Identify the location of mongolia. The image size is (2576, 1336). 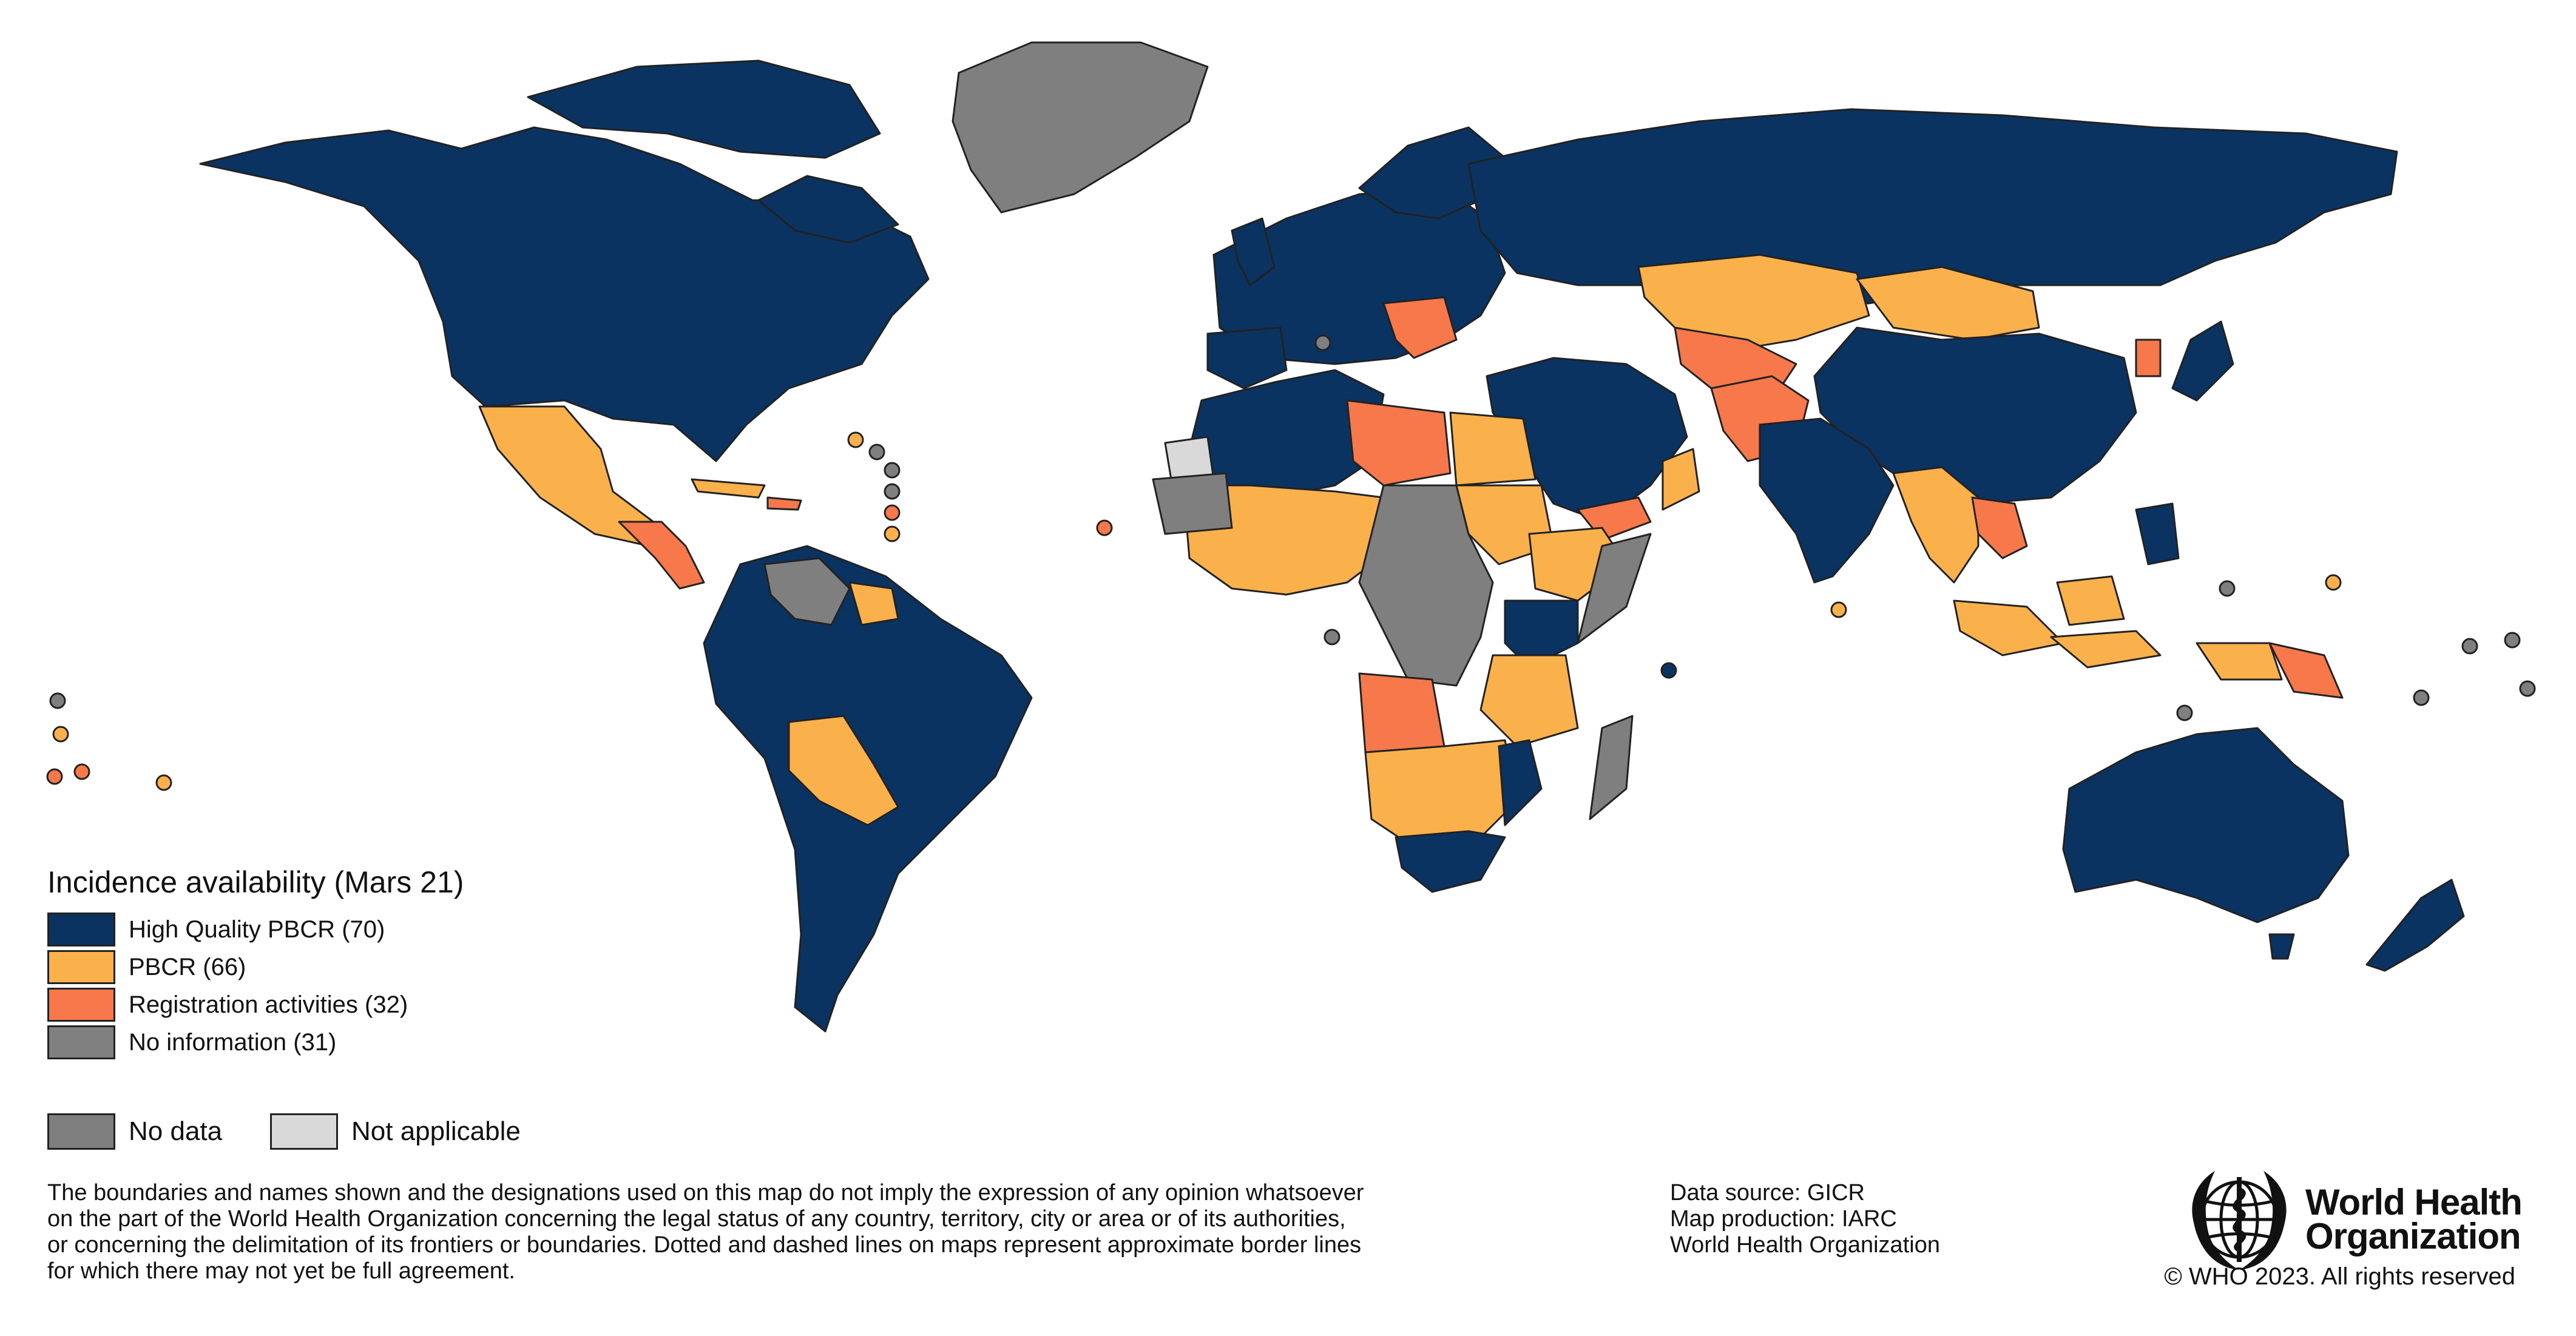
(1948, 303).